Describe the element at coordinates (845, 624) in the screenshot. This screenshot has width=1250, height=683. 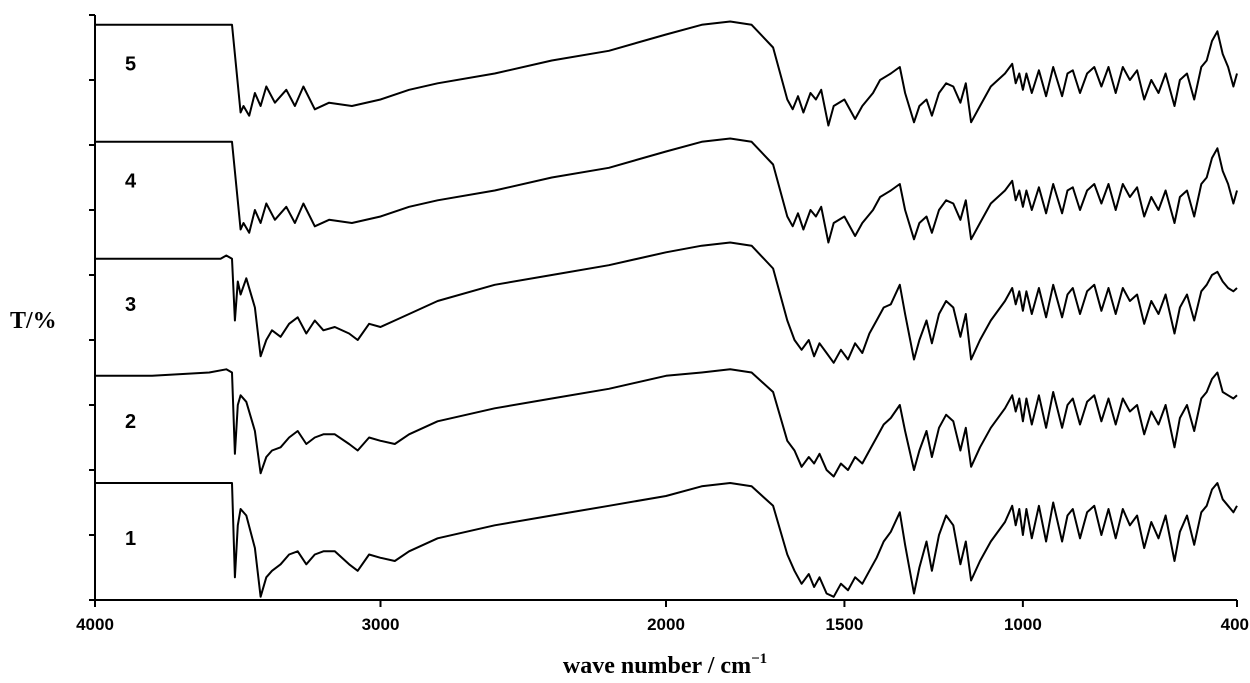
I see `x-tick-label: 1500` at that location.